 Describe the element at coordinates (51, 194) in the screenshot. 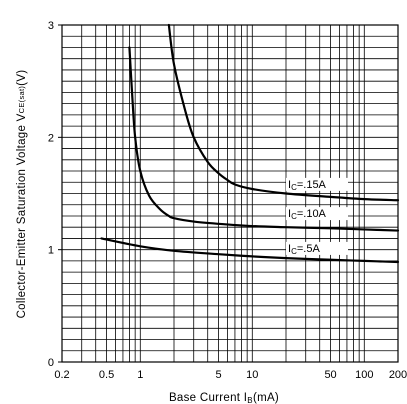

I see `y-tick-labels: 0 1 2 3` at that location.